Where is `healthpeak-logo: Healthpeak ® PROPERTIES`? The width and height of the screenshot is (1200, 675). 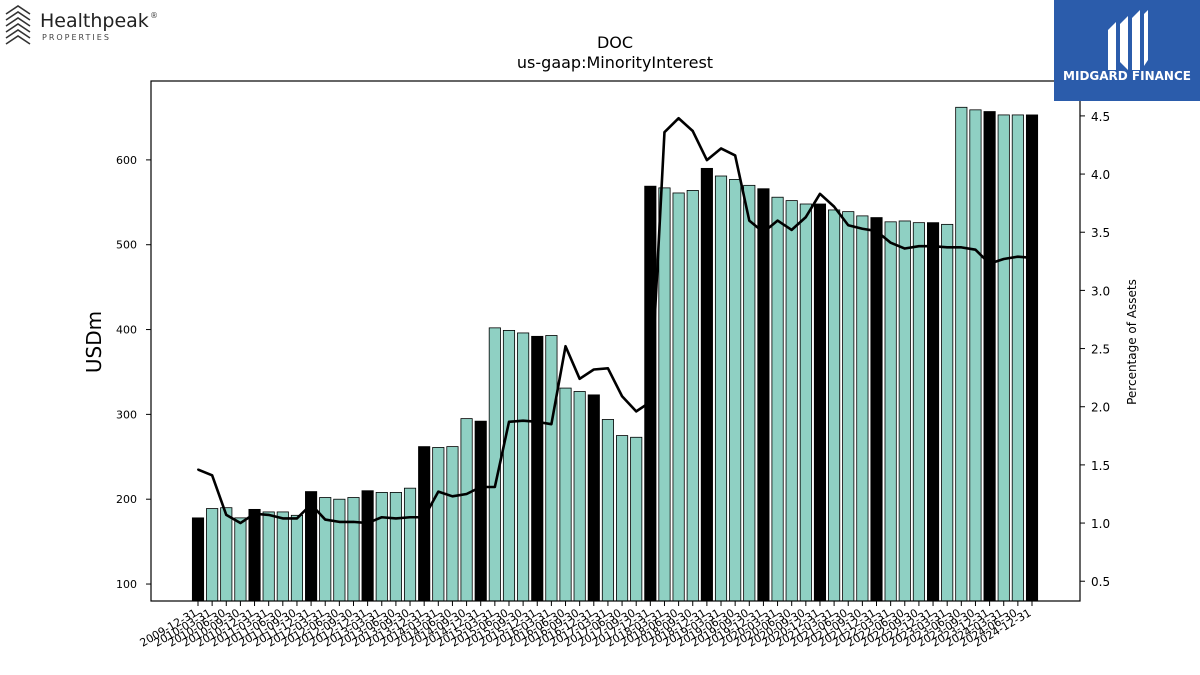
healthpeak-logo: Healthpeak ® PROPERTIES is located at coordinates (81, 25).